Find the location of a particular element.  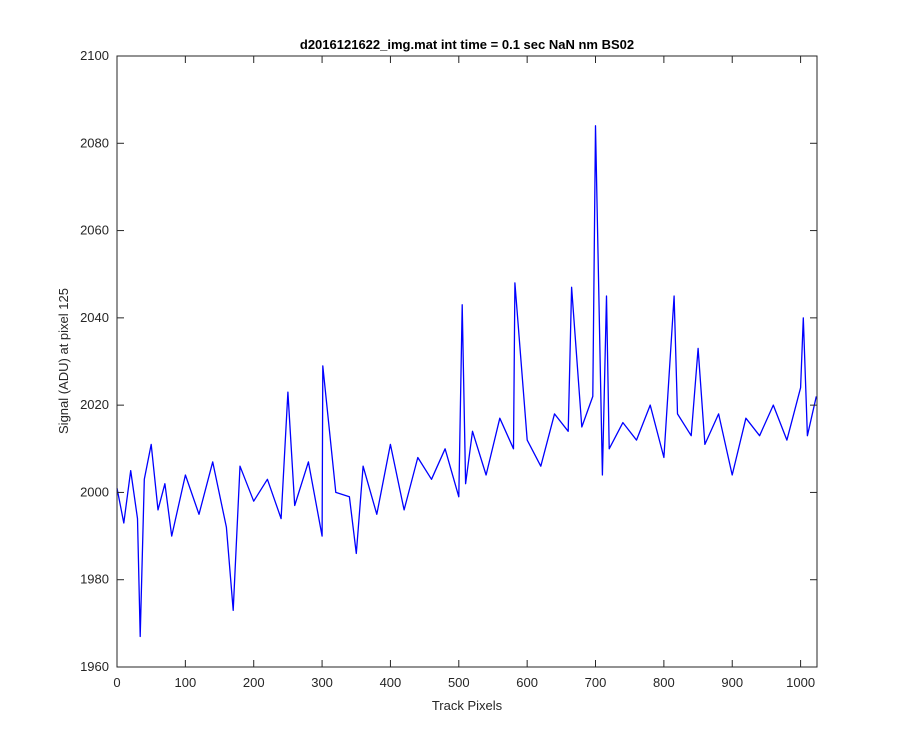

y-tick-label: 2020 is located at coordinates (94, 404).